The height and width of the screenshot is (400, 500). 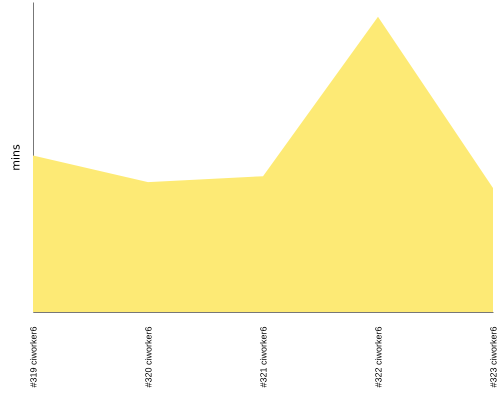 What do you see at coordinates (263, 357) in the screenshot?
I see `x-tick-label: #321 ciworker6` at bounding box center [263, 357].